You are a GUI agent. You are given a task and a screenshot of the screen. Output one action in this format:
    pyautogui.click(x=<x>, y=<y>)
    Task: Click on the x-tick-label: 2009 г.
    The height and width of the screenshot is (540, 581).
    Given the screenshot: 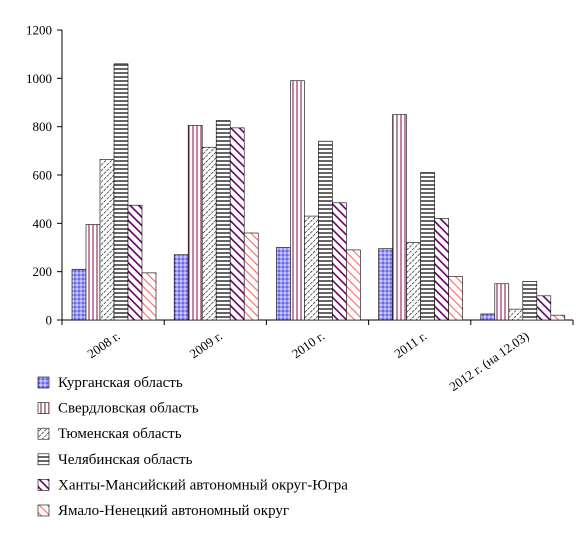 What is the action you would take?
    pyautogui.click(x=206, y=344)
    